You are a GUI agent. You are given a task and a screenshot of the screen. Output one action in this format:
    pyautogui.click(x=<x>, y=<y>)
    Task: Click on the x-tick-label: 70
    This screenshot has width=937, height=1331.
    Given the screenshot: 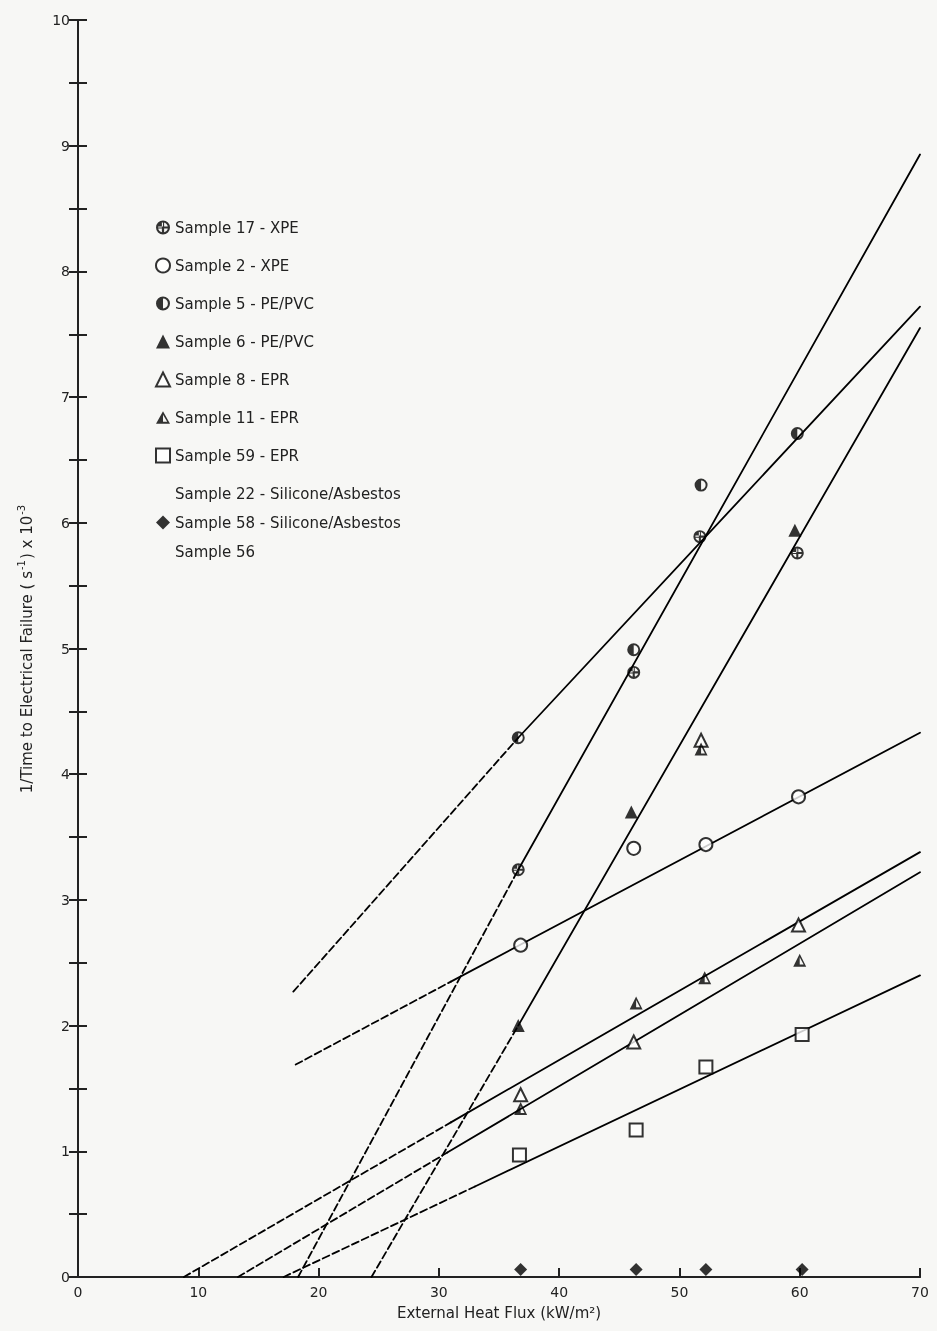 What is the action you would take?
    pyautogui.click(x=920, y=1292)
    